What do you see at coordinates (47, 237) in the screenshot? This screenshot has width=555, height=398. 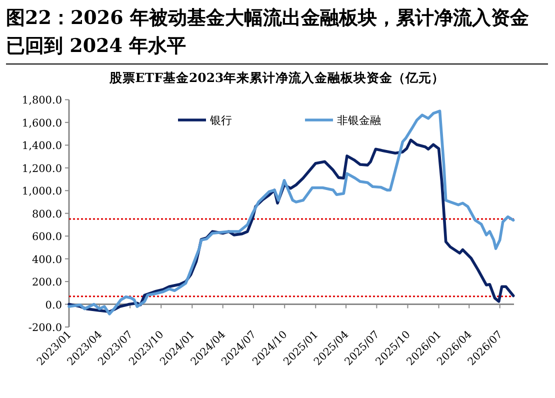 I see `y-tick-label: 600.0` at bounding box center [47, 237].